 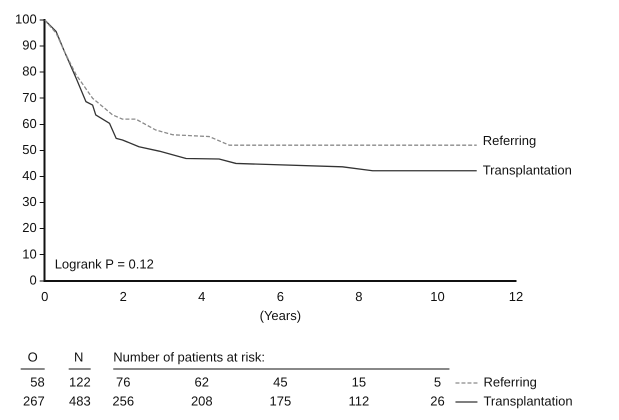 I want to click on y-tick-label: 90, so click(x=29, y=45).